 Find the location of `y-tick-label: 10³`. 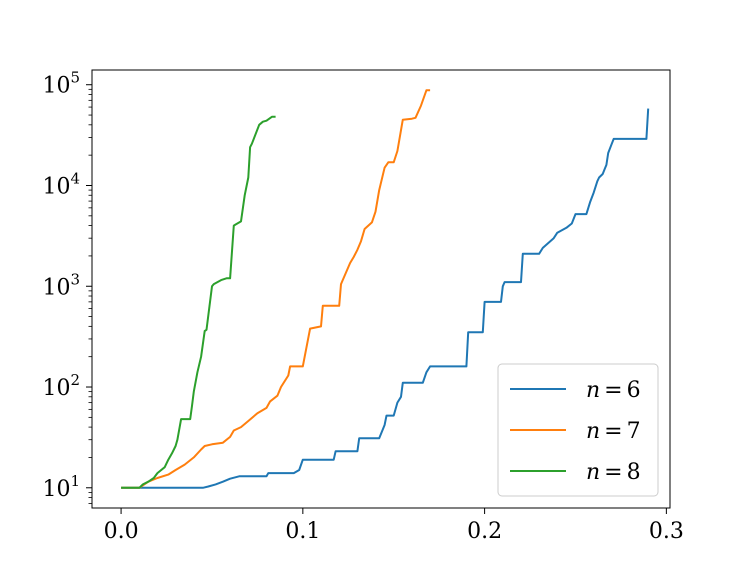

y-tick-label: 10³ is located at coordinates (61, 285).